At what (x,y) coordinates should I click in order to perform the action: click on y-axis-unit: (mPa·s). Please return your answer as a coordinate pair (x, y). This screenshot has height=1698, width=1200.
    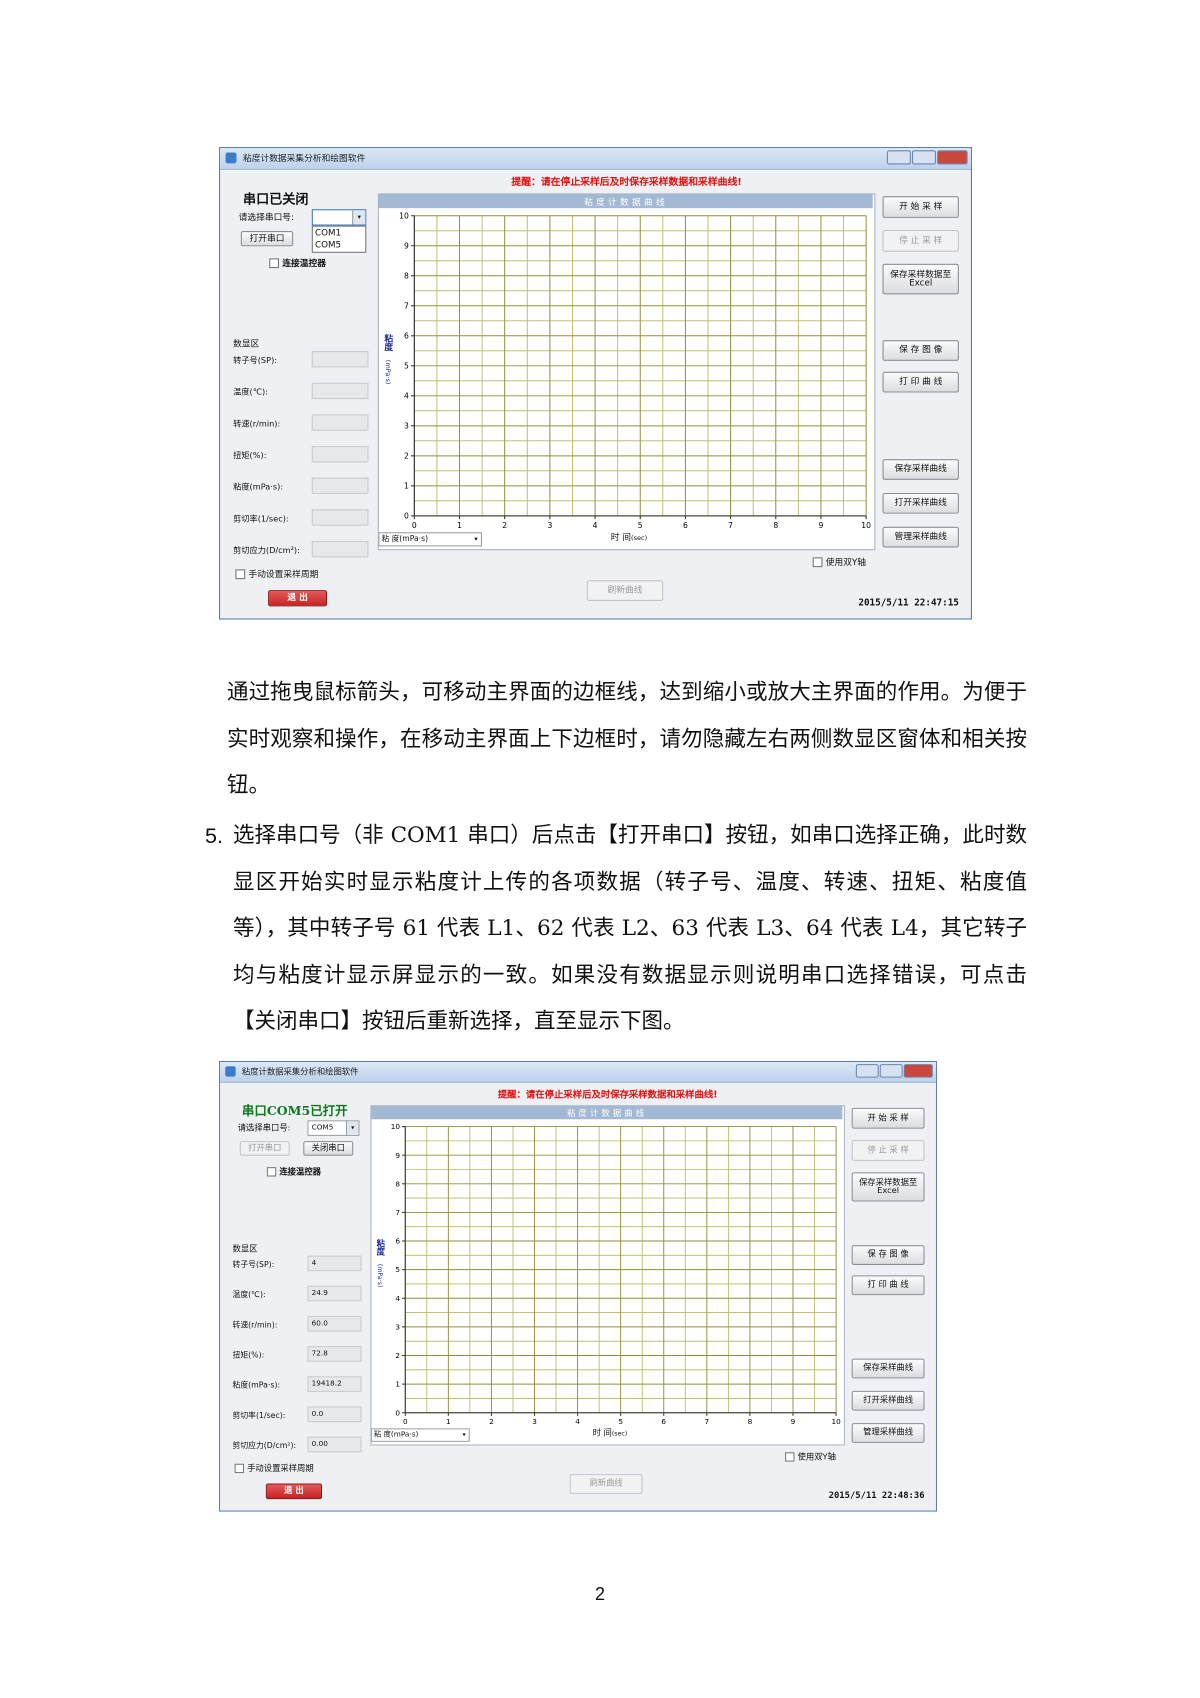
    Looking at the image, I should click on (380, 1275).